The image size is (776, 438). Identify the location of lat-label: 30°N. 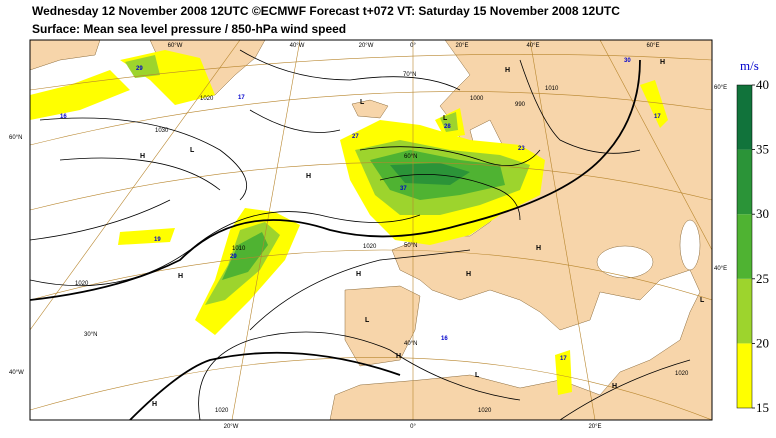
(90, 335).